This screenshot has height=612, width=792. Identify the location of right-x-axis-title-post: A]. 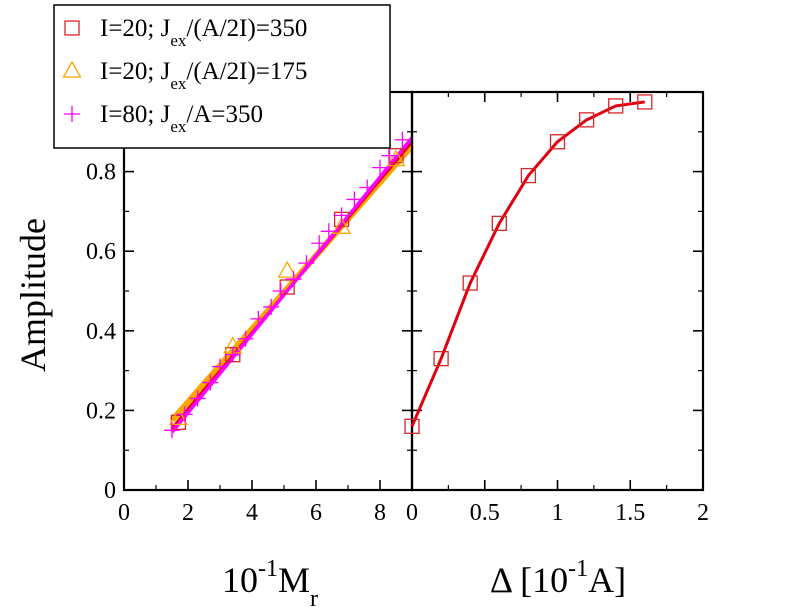
(607, 580).